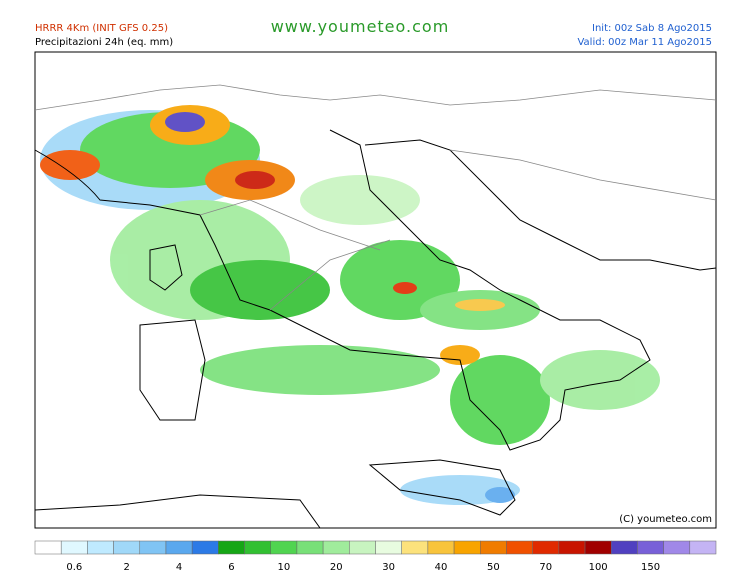 The image size is (750, 584). I want to click on legend-label: 30, so click(388, 567).